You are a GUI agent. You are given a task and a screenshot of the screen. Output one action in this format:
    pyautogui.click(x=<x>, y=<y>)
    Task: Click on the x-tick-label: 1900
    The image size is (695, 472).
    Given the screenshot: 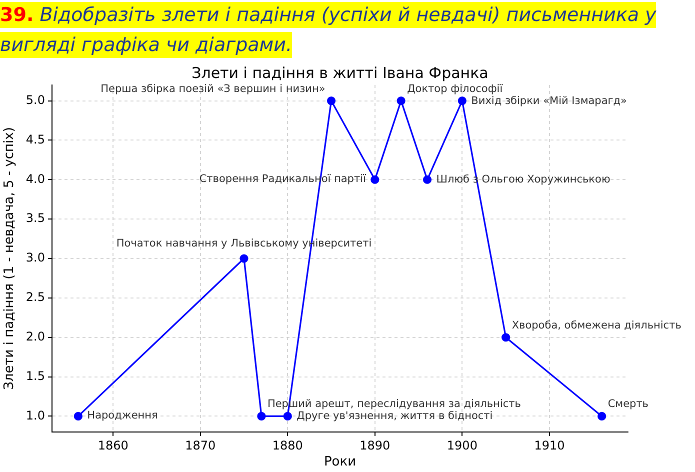 What is the action you would take?
    pyautogui.click(x=462, y=445)
    